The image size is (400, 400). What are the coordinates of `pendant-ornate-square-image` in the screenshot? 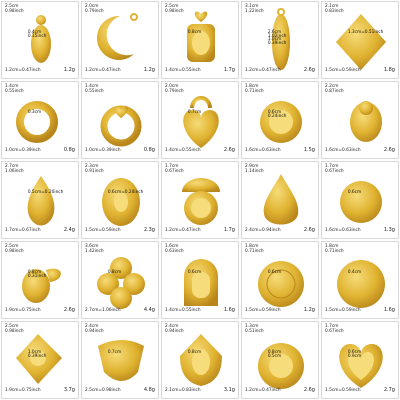 It's located at (39, 359).